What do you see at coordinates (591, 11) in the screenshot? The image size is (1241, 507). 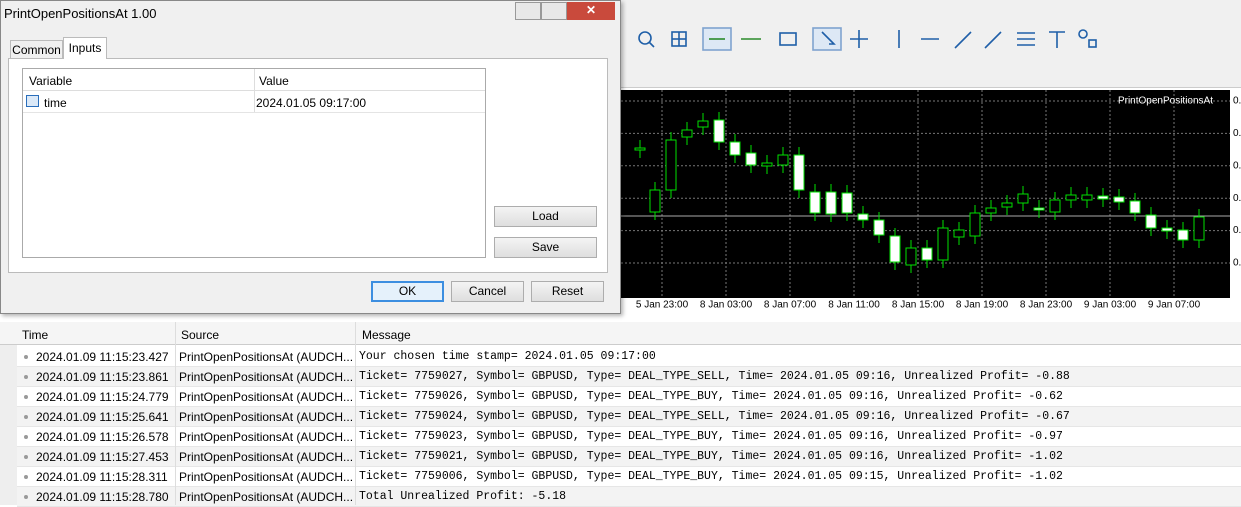 I see `close-button: ✕` at bounding box center [591, 11].